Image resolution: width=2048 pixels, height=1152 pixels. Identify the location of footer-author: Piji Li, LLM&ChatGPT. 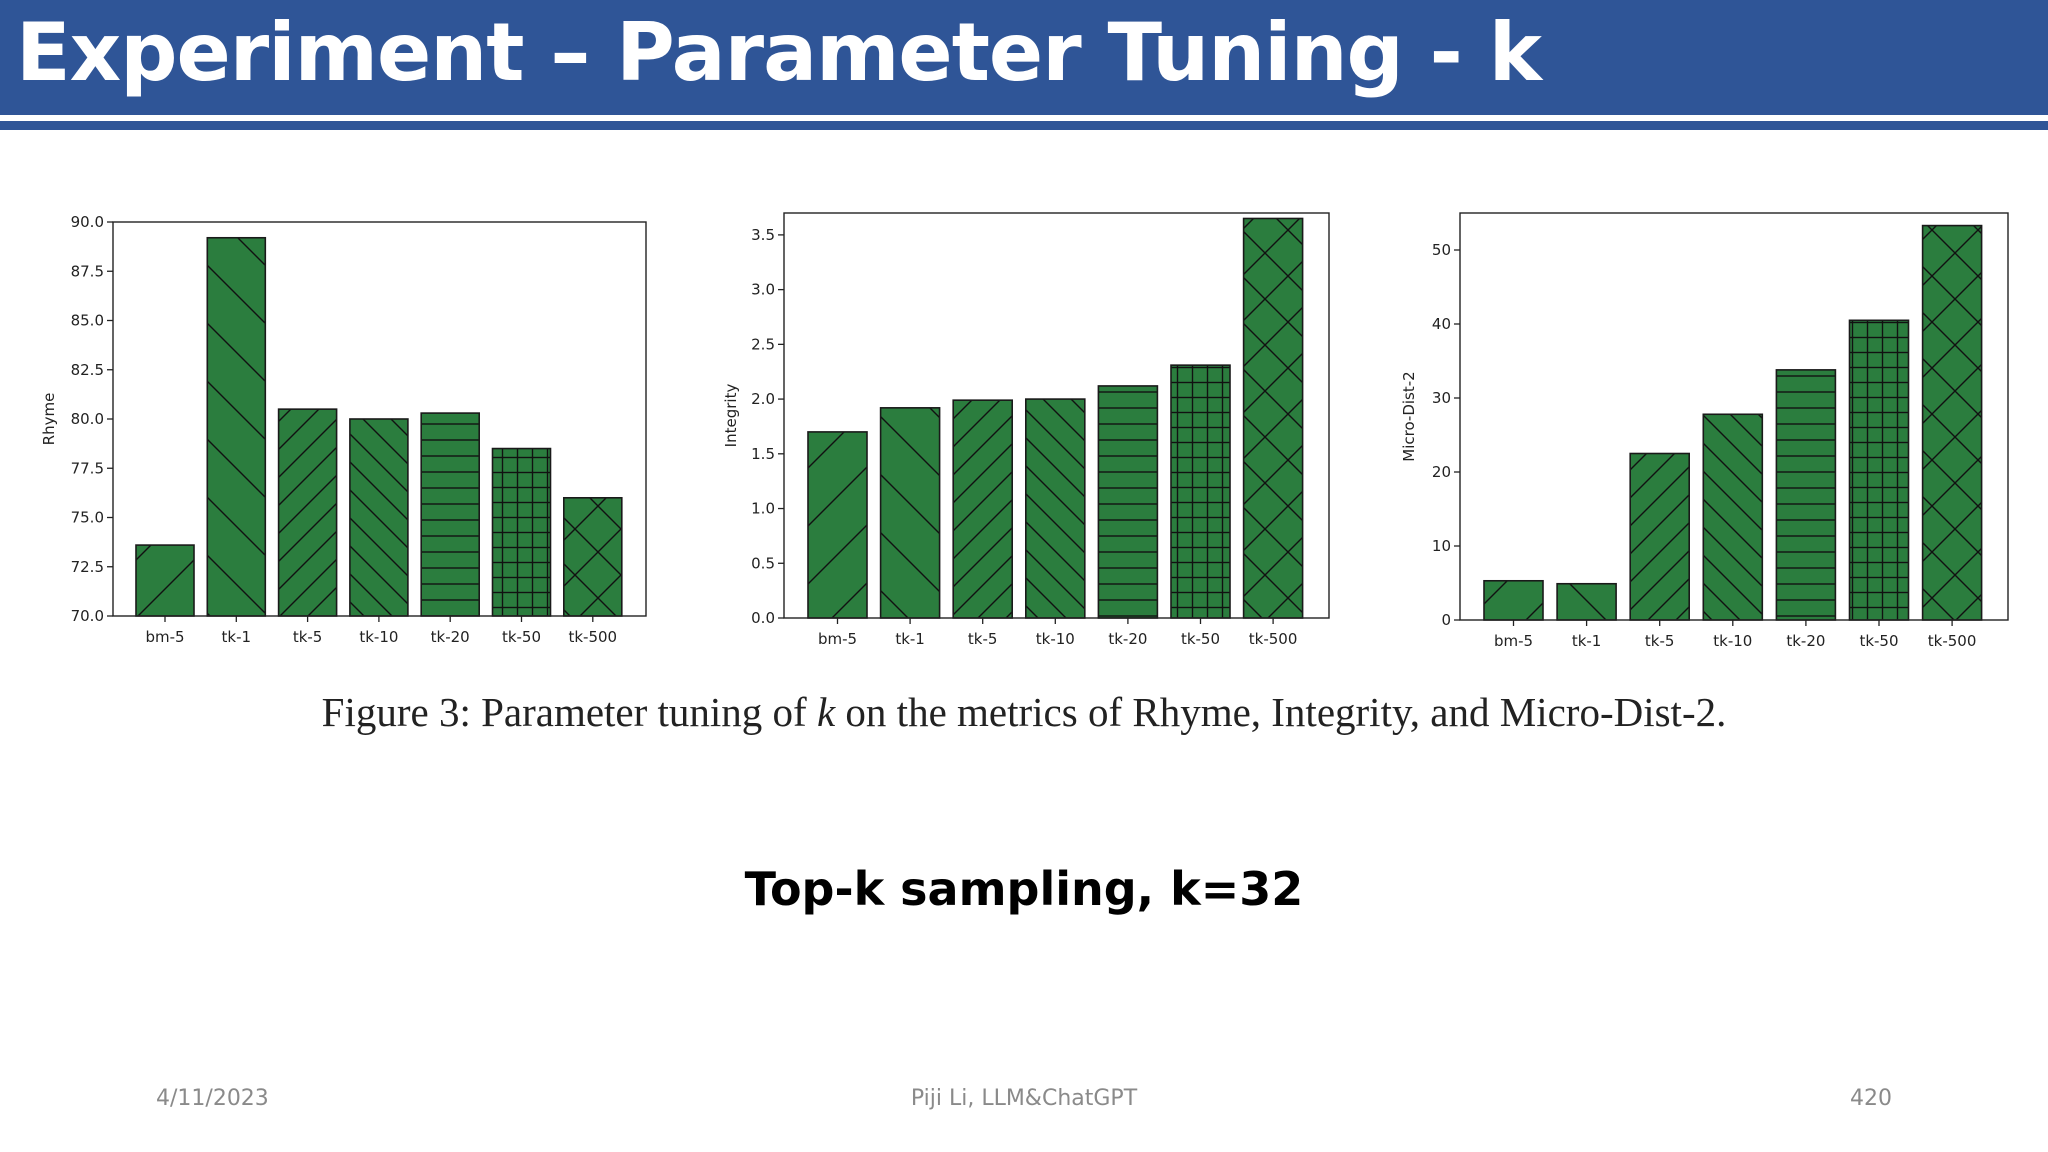
(1024, 1098).